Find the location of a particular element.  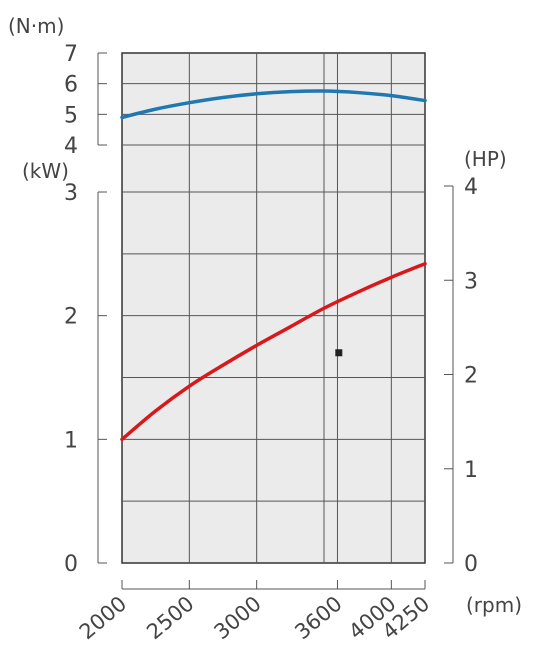

kw-tick-label: 2 is located at coordinates (71, 317).